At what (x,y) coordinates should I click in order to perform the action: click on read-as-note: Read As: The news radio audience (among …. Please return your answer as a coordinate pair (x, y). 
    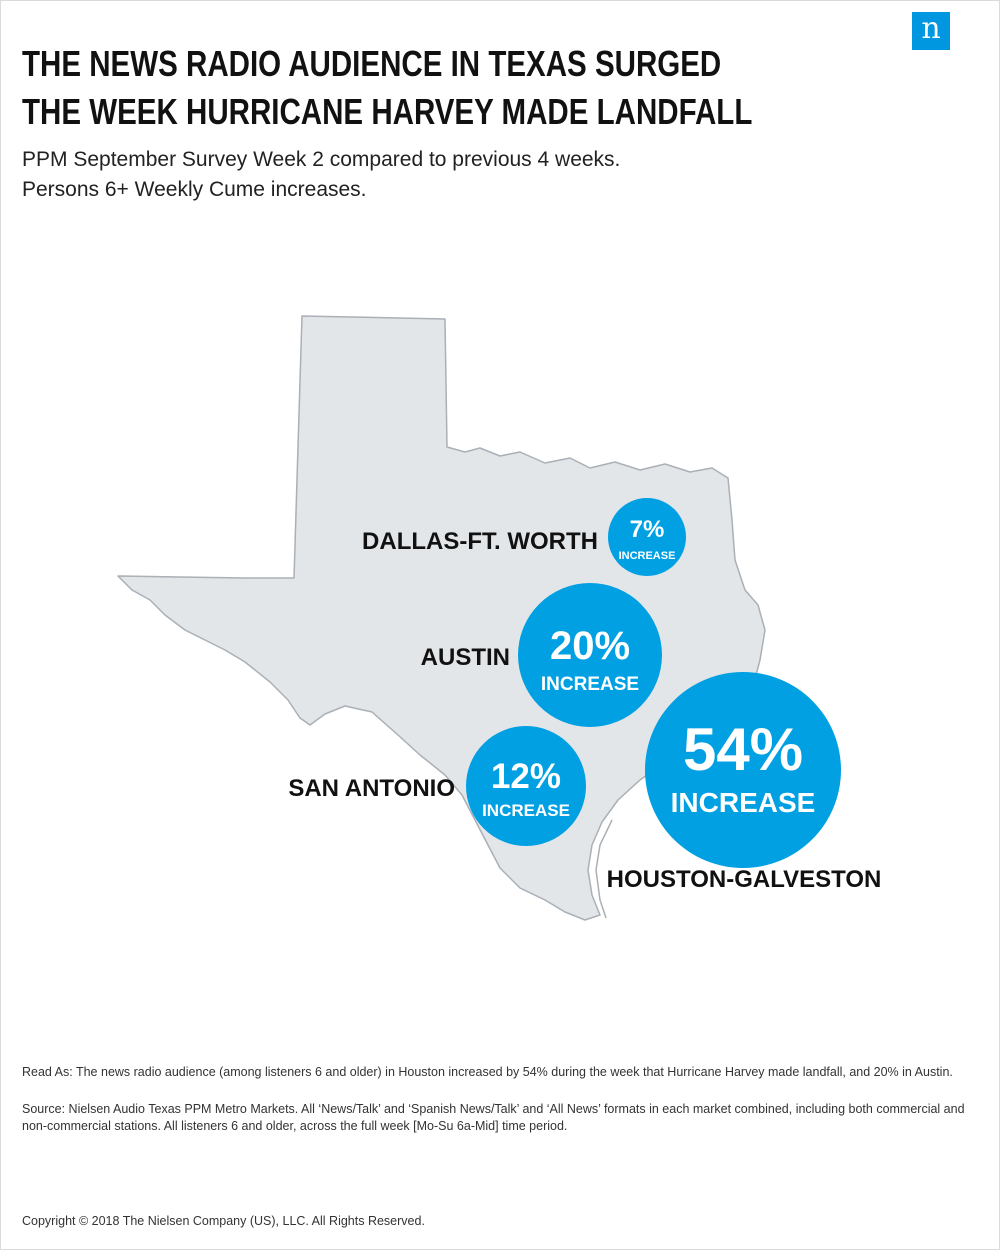
    Looking at the image, I should click on (487, 1072).